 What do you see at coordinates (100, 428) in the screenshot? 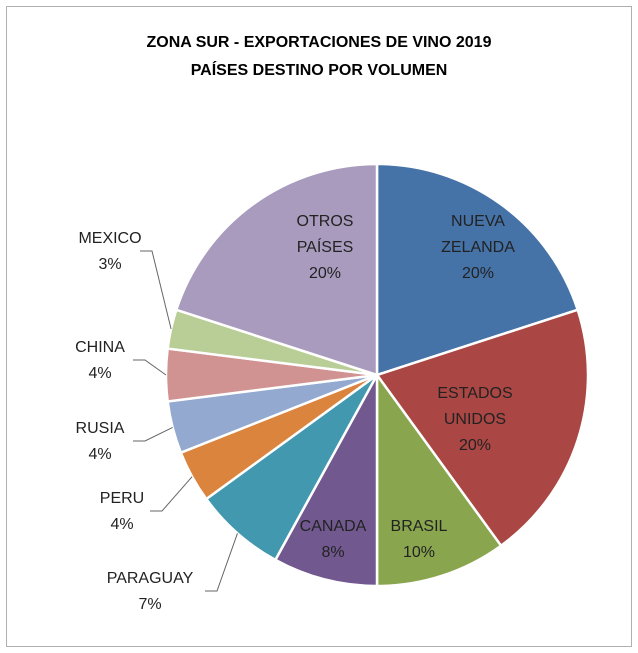
I see `category-label: RUSIA` at bounding box center [100, 428].